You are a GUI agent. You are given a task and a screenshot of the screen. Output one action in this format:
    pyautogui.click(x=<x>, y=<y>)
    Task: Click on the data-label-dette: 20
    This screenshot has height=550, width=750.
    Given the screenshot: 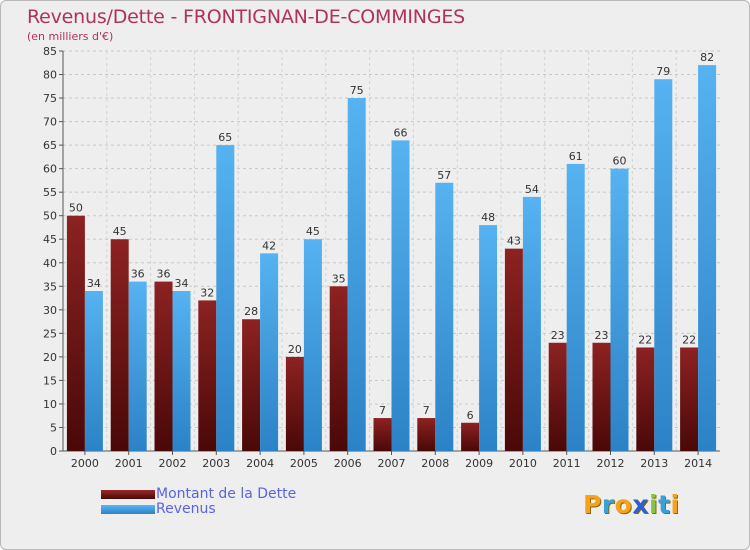 What is the action you would take?
    pyautogui.click(x=295, y=349)
    